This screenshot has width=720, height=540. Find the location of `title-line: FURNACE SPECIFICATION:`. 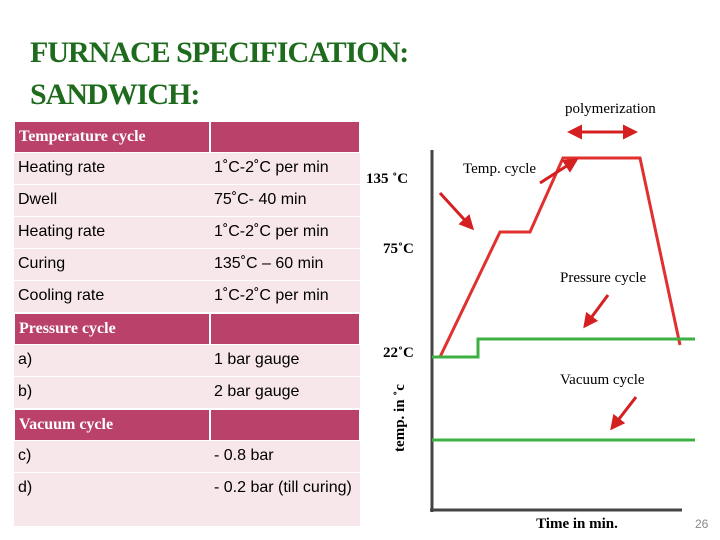

title-line: FURNACE SPECIFICATION: is located at coordinates (219, 52).